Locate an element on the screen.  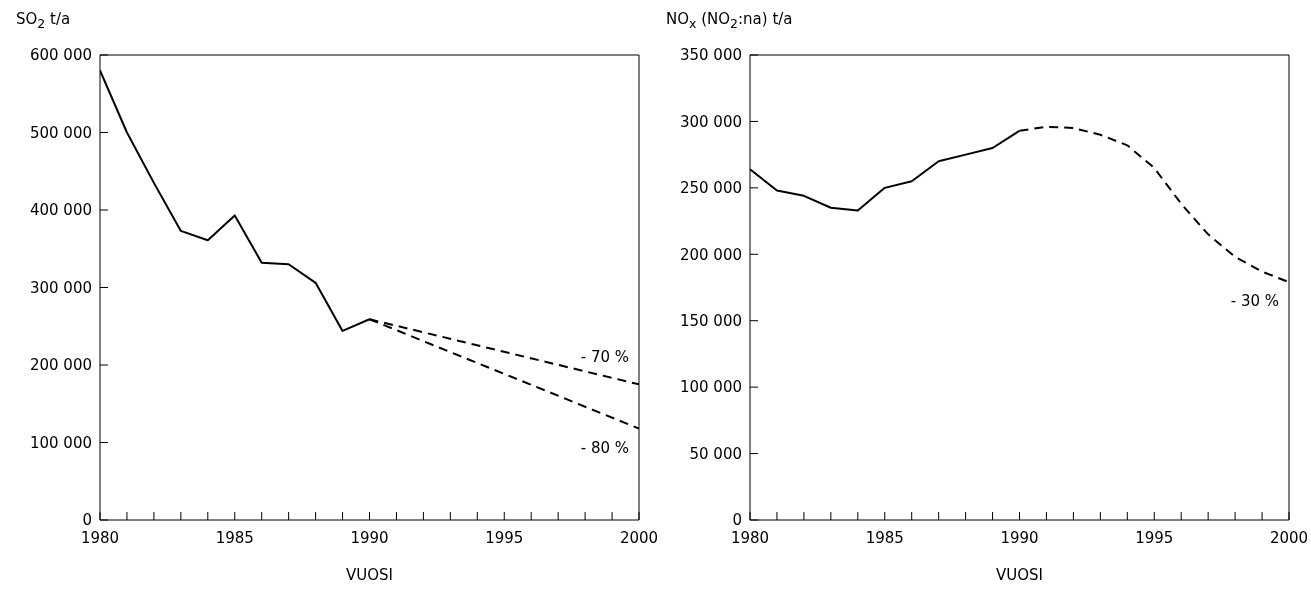
y-axis-title: SO$_{2}$ t/a is located at coordinates (43, 20).